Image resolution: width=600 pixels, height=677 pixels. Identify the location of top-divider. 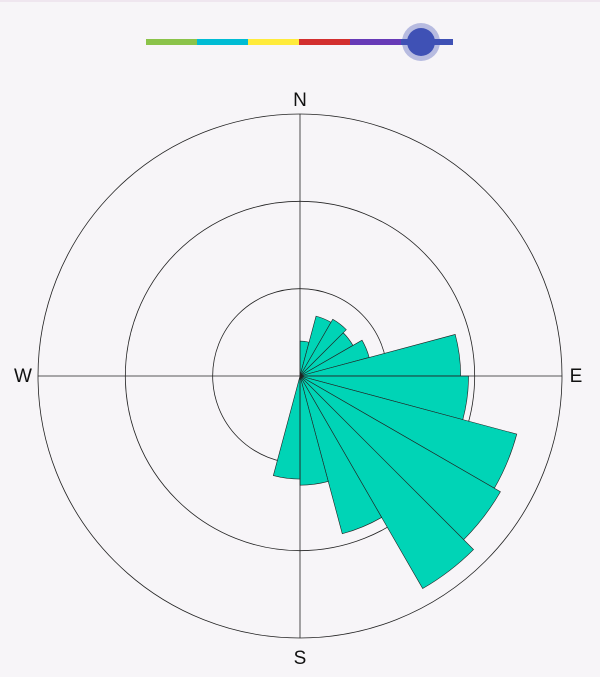
(300, 1).